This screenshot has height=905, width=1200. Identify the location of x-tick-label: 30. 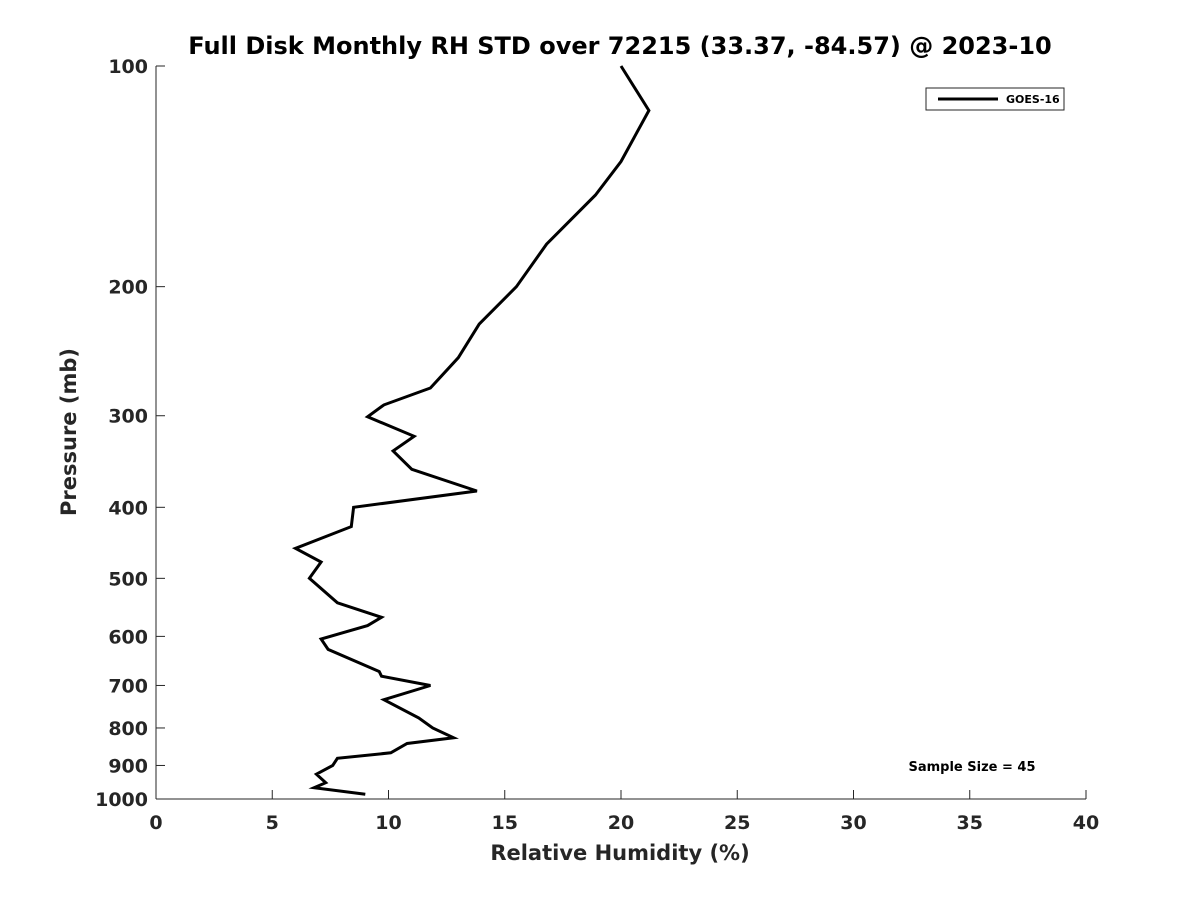
(853, 823).